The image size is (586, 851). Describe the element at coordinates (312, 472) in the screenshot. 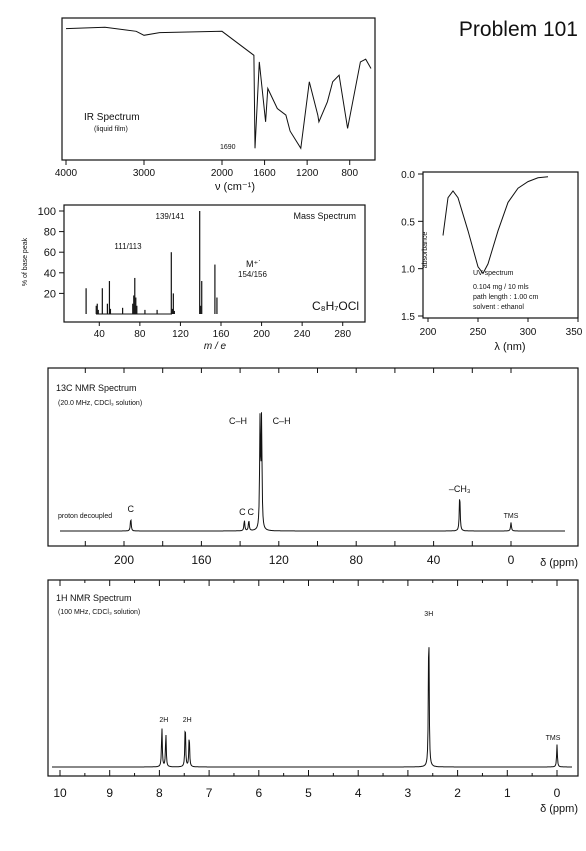

I see `cnmr-trace` at that location.